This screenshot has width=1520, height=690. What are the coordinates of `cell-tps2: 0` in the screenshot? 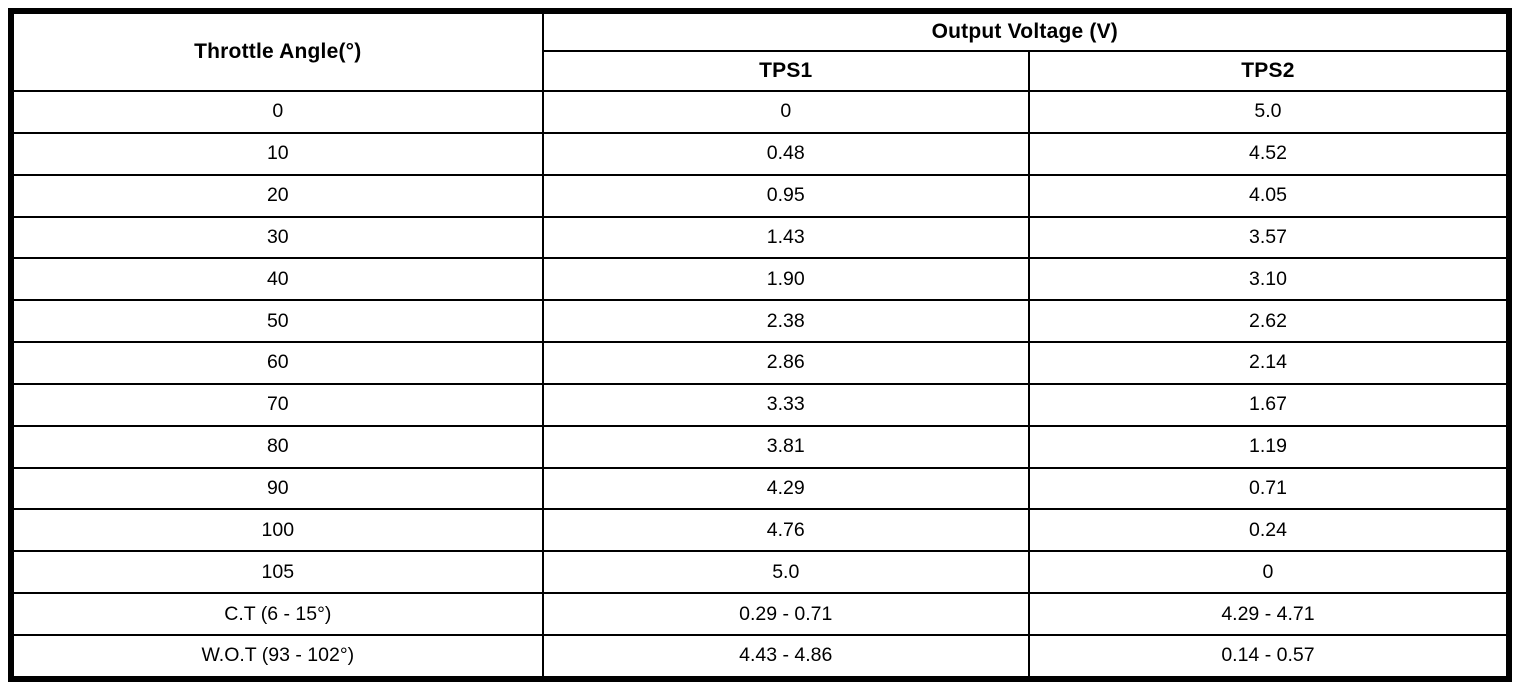 It's located at (1268, 572).